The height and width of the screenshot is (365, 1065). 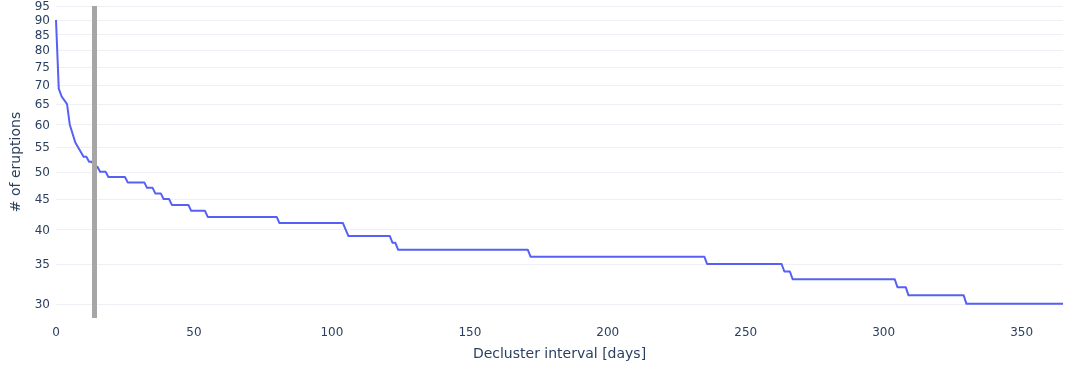 What do you see at coordinates (42, 199) in the screenshot?
I see `y-tick-label: 45` at bounding box center [42, 199].